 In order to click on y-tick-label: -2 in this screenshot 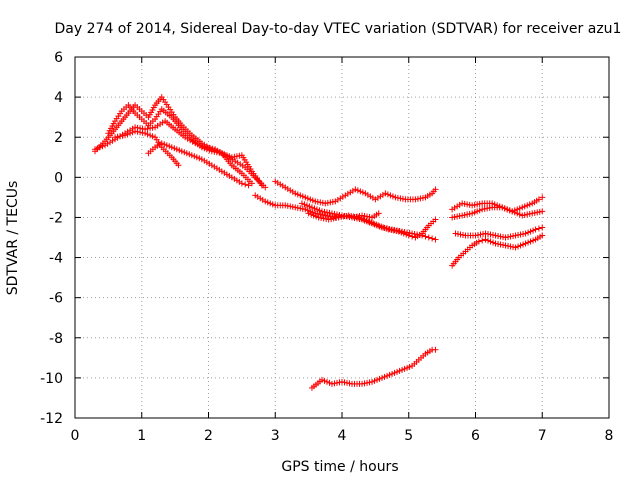, I will do `click(56, 218)`.